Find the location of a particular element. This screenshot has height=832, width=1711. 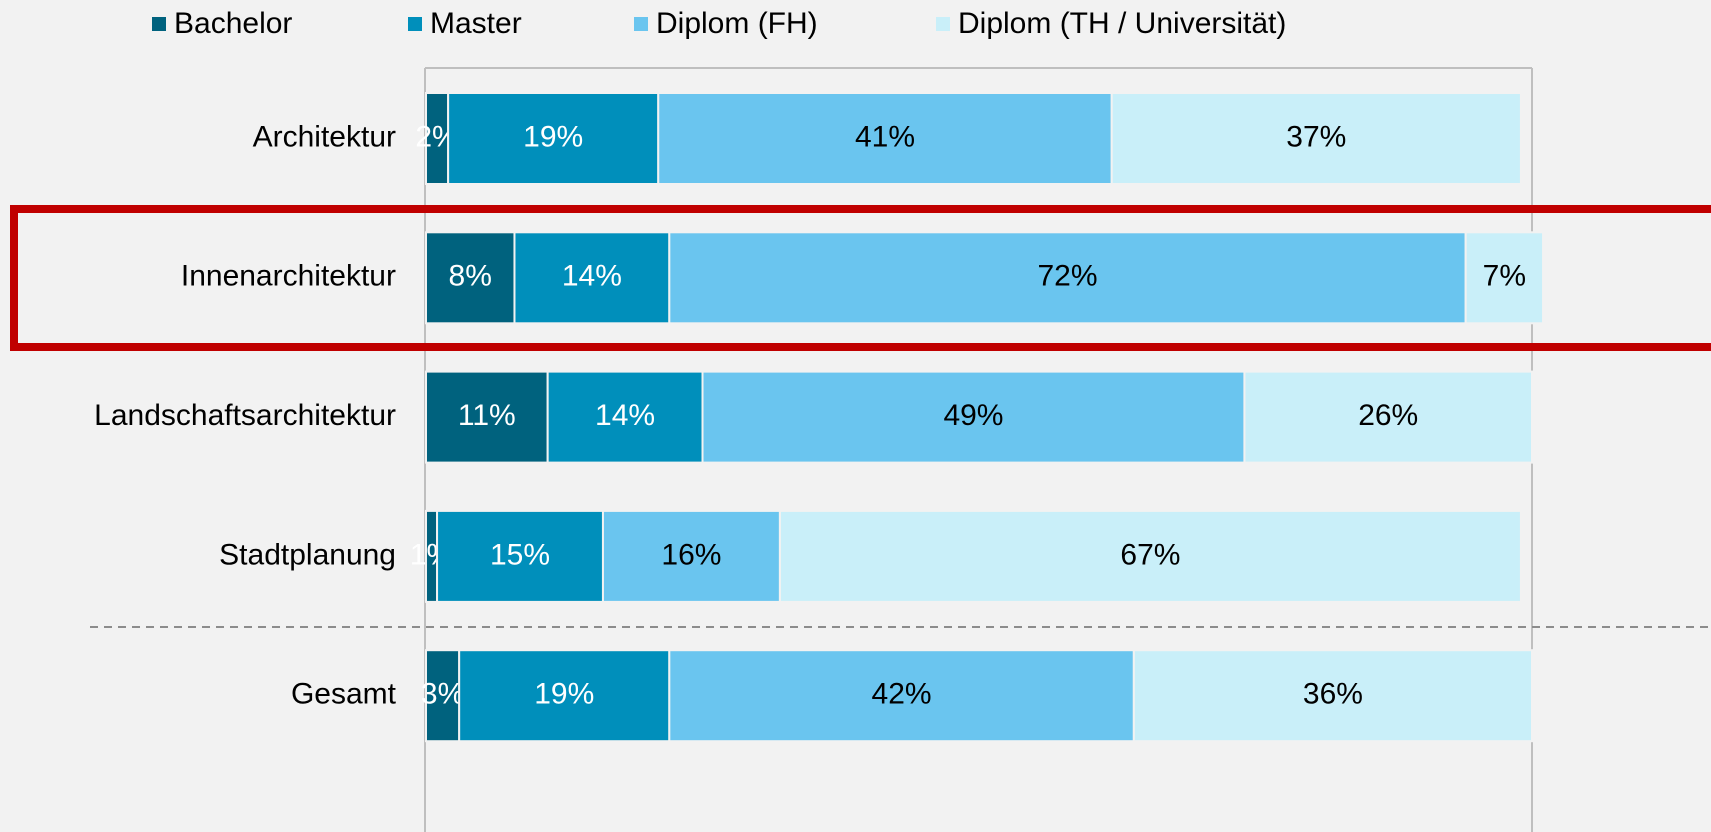

data-label: 67% is located at coordinates (1150, 554).